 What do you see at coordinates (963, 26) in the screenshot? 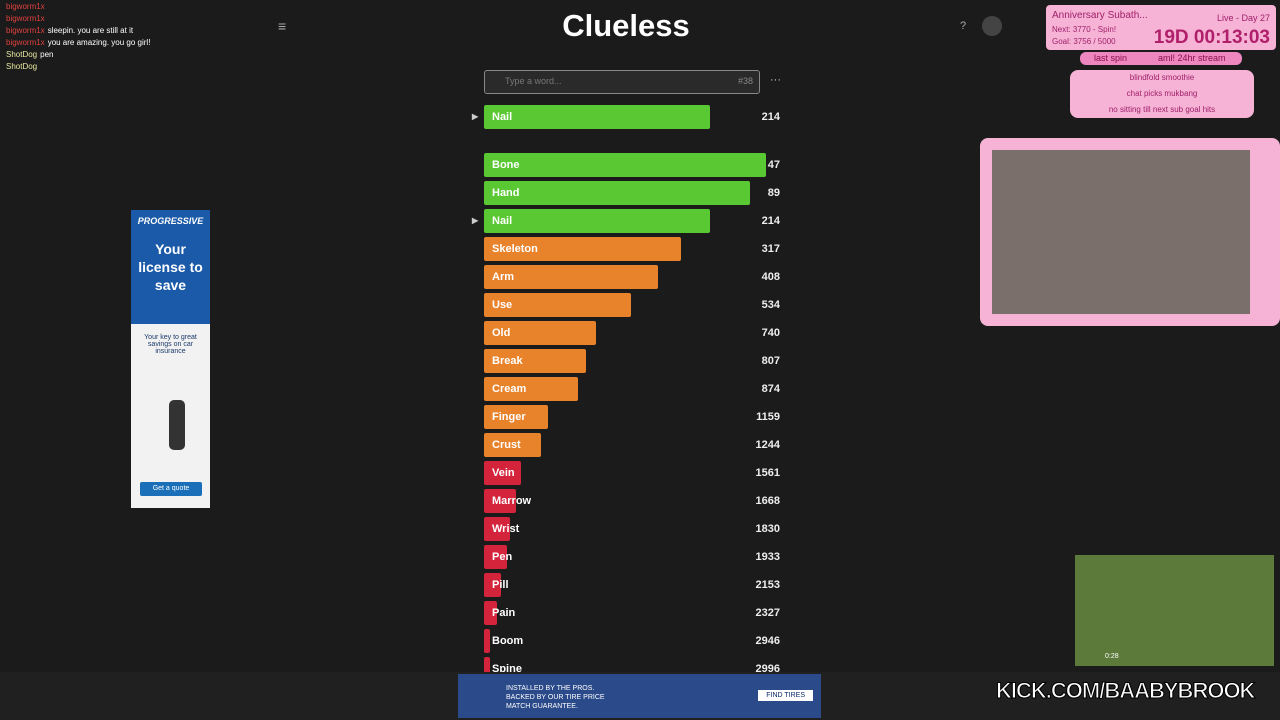
I see `help-icon: ?` at bounding box center [963, 26].